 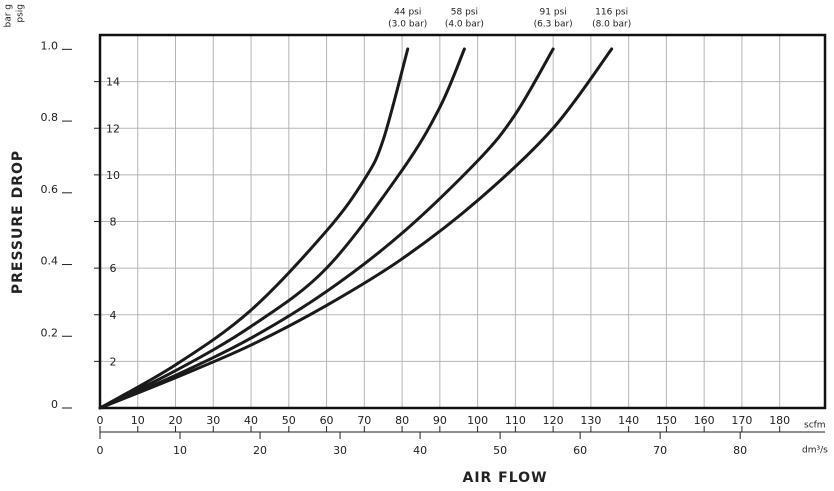 I want to click on x-tick-label: 150, so click(x=666, y=420).